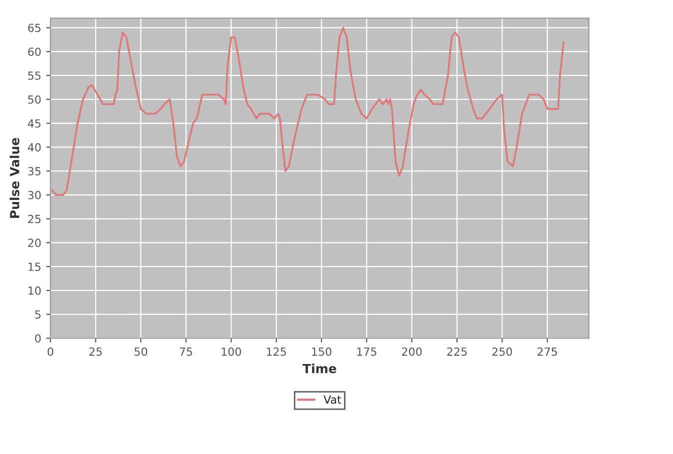  I want to click on x-tick-label: 175, so click(366, 352).